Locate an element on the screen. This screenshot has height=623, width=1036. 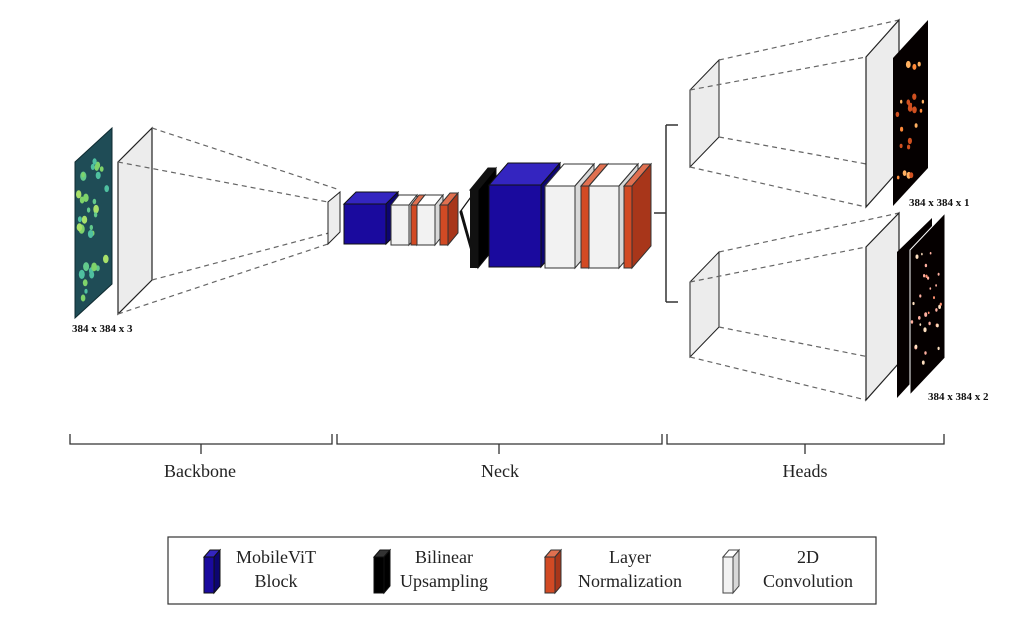
legend-conv2d-label-line1: 2D is located at coordinates (808, 557).